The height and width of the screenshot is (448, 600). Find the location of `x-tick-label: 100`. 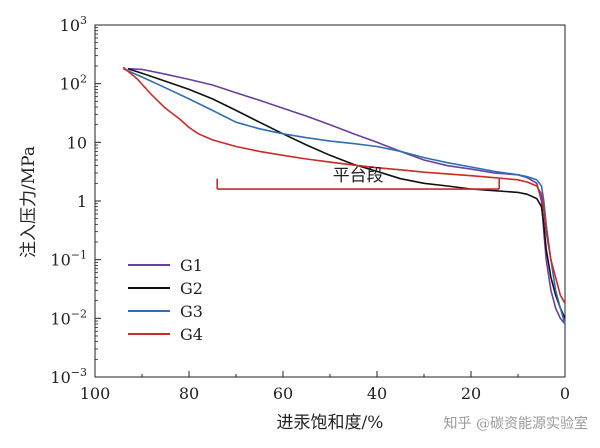

x-tick-label: 100 is located at coordinates (95, 393).